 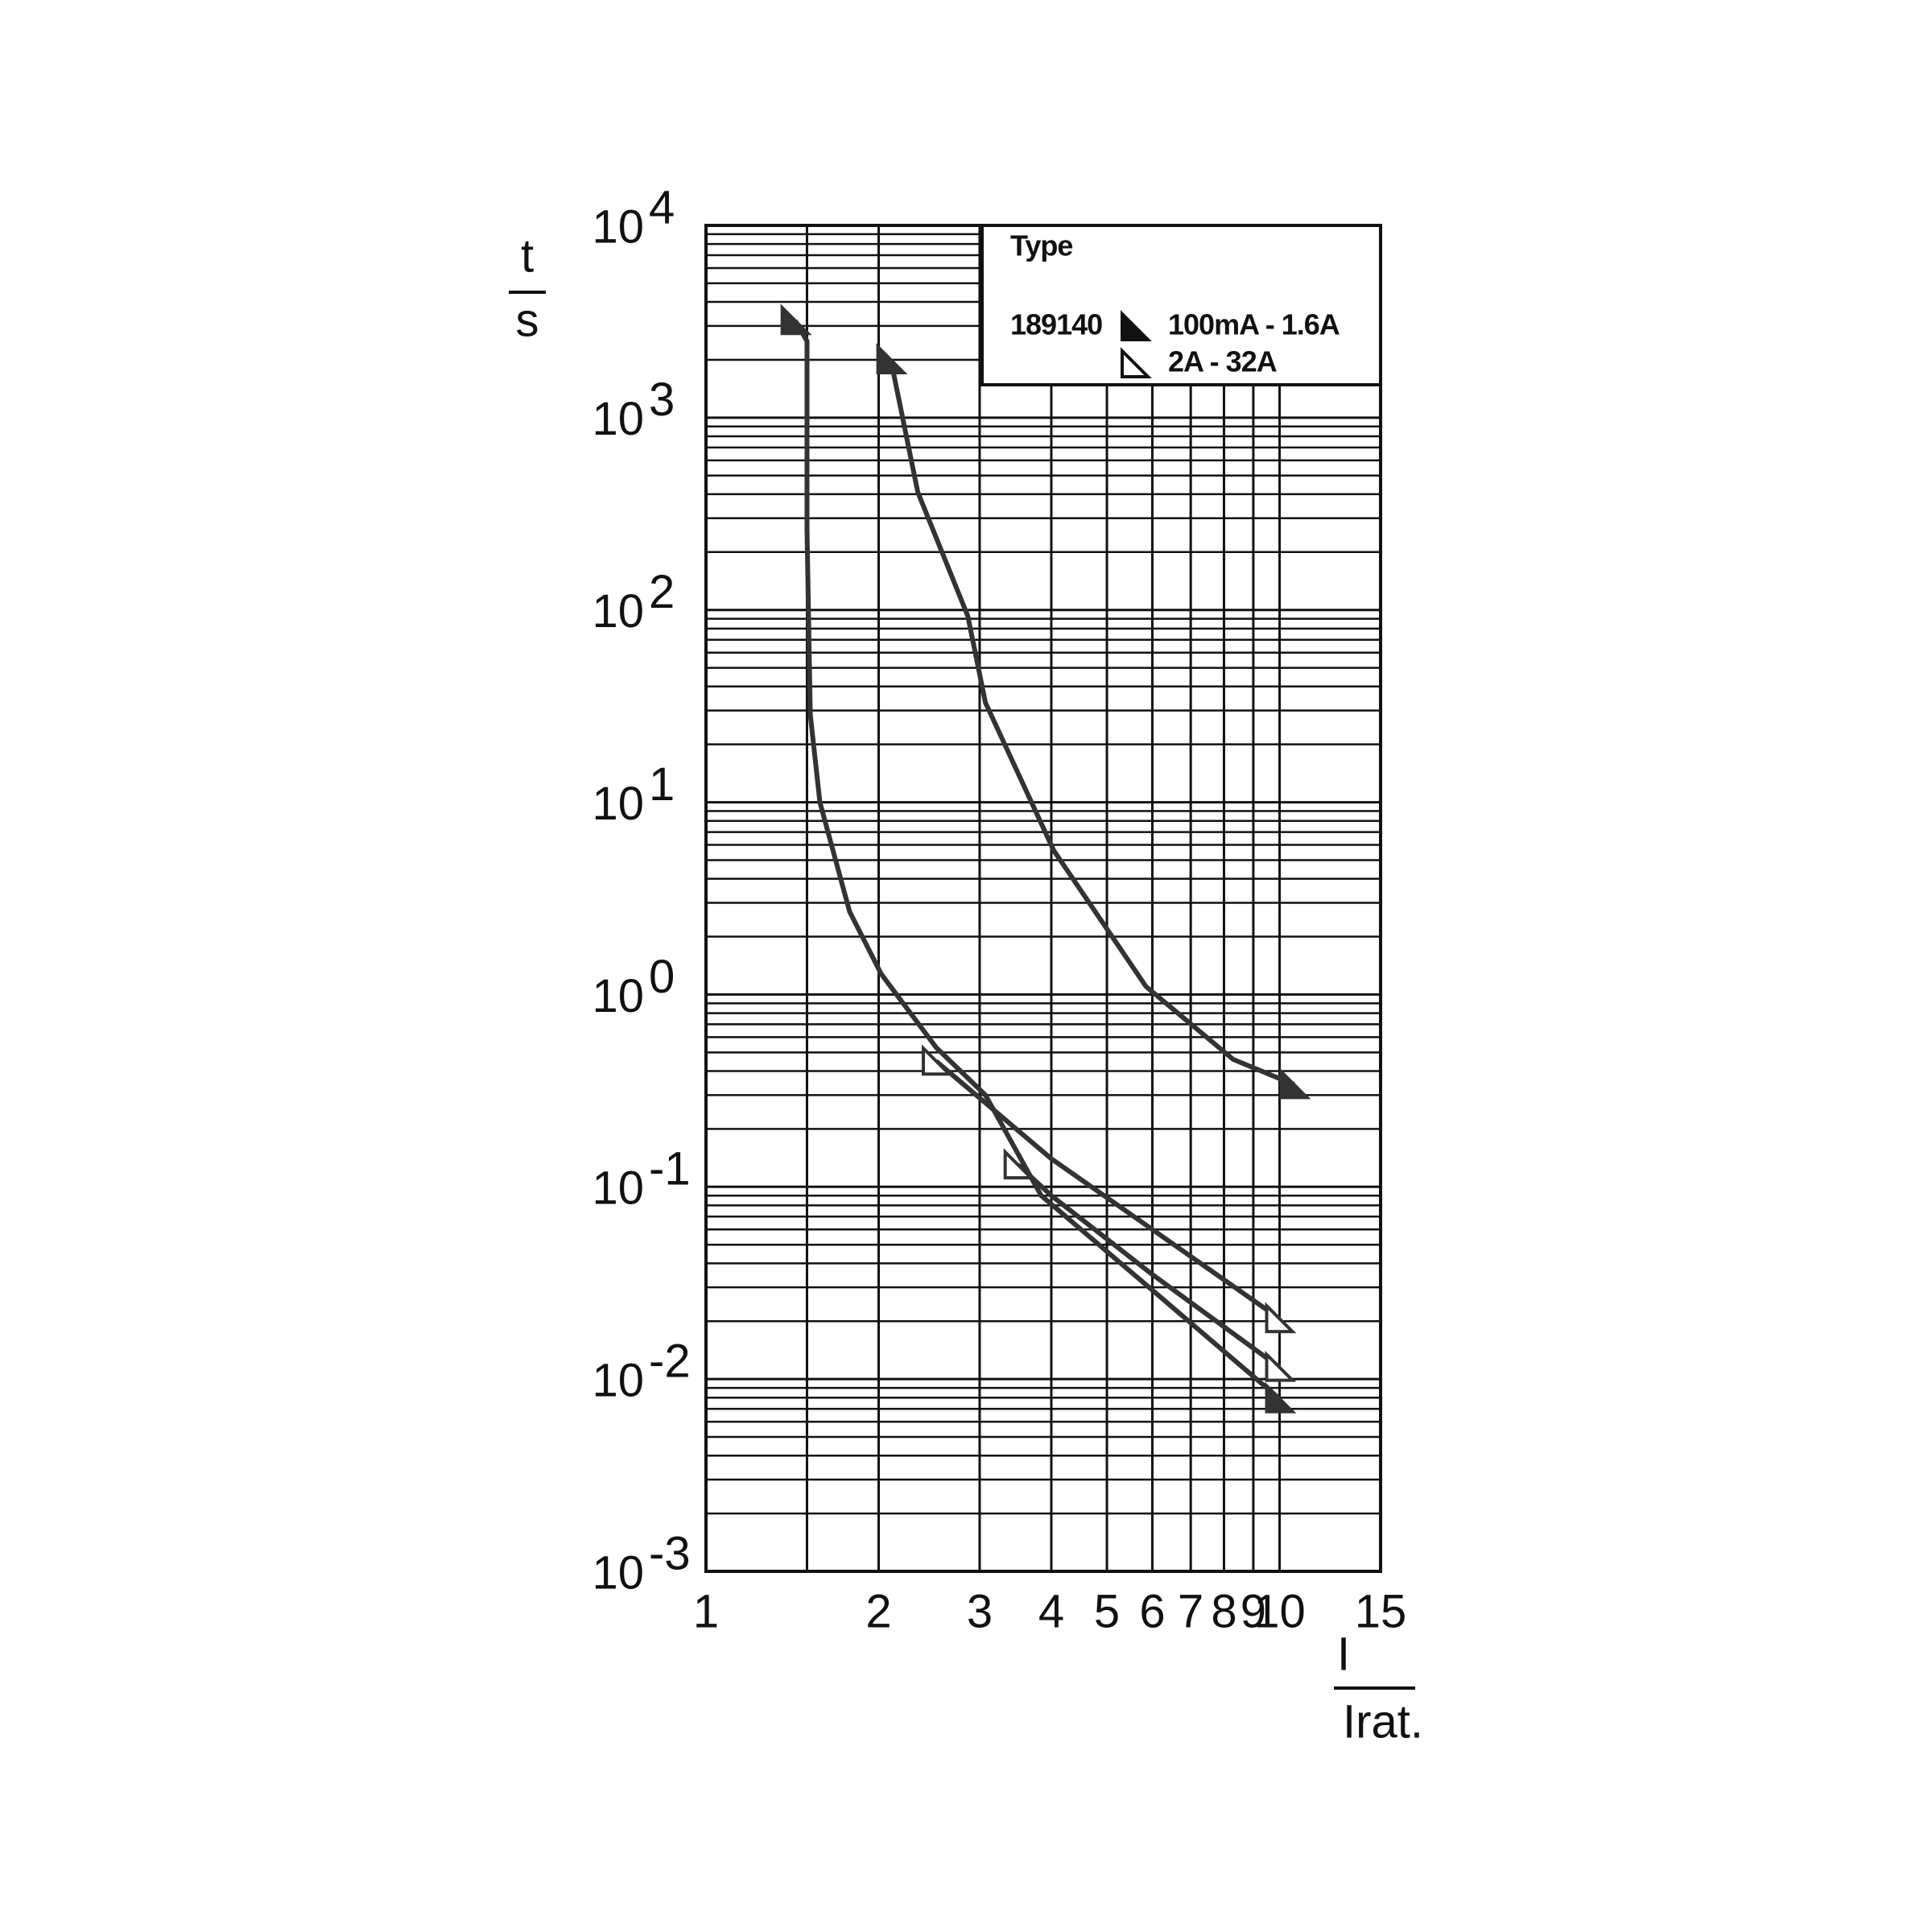 What do you see at coordinates (706, 1611) in the screenshot?
I see `x-tick-label: 1` at bounding box center [706, 1611].